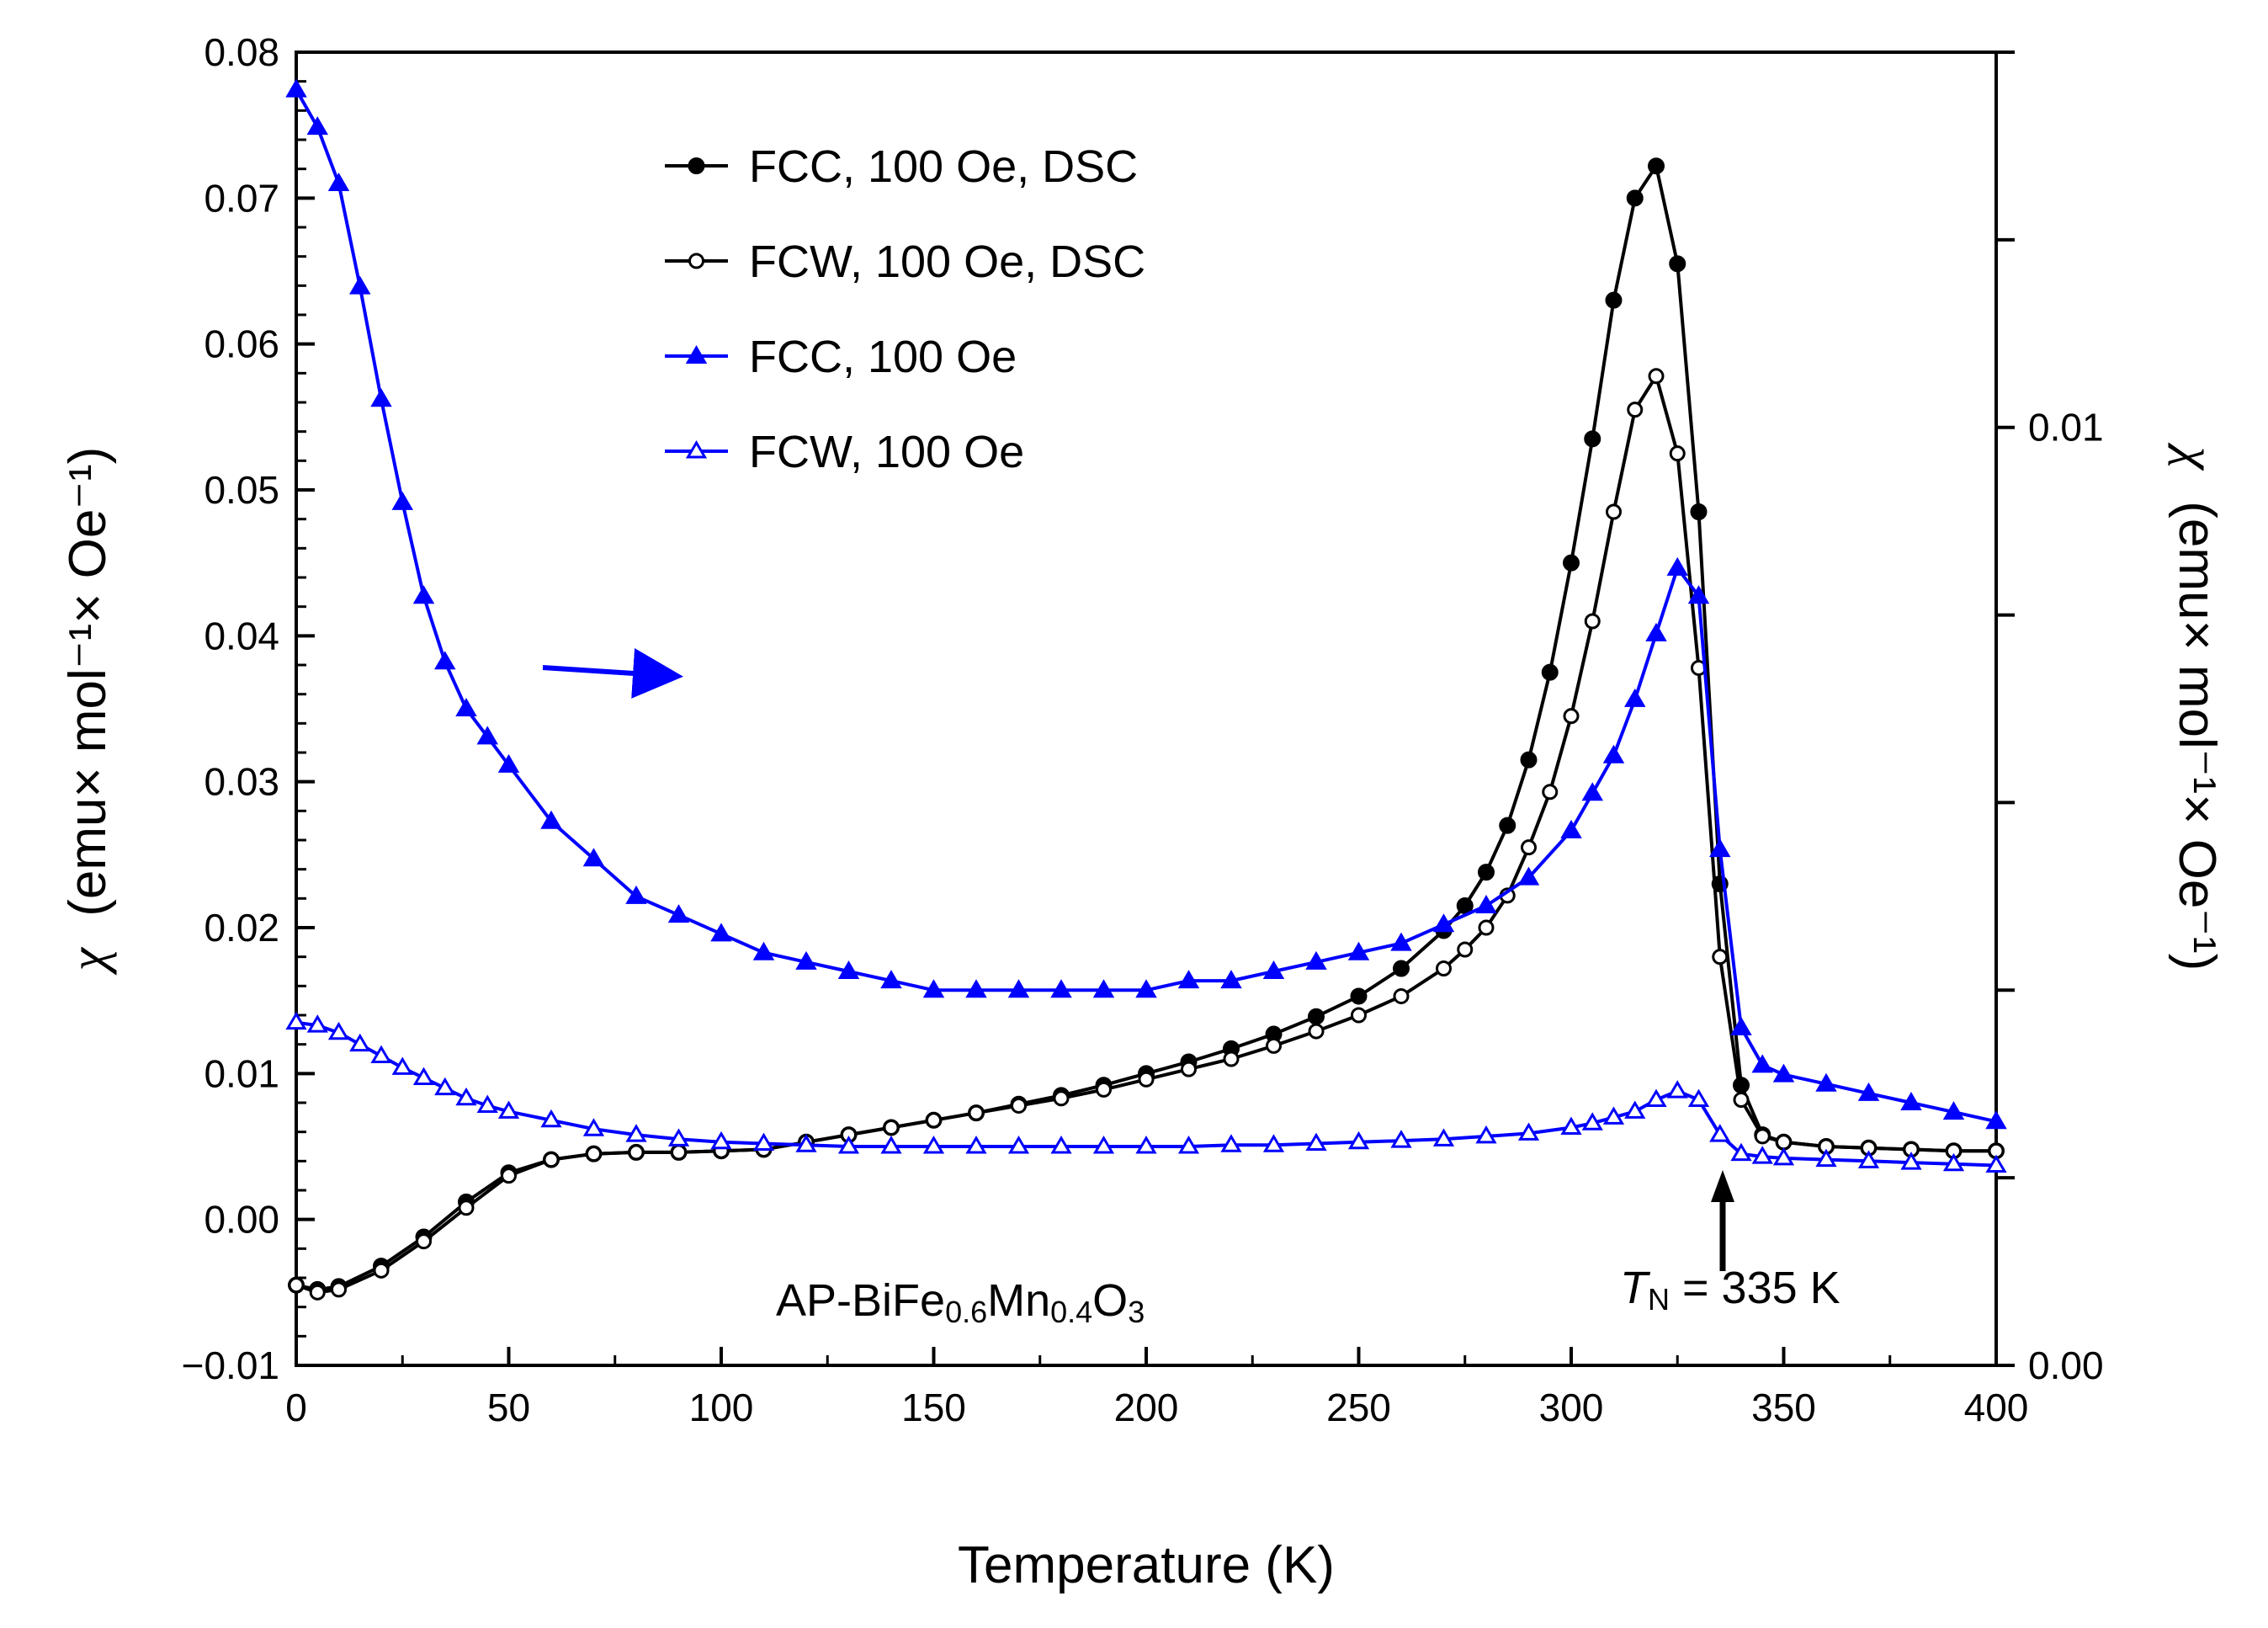  Describe the element at coordinates (933, 1407) in the screenshot. I see `x-tick-label-150: 150` at that location.